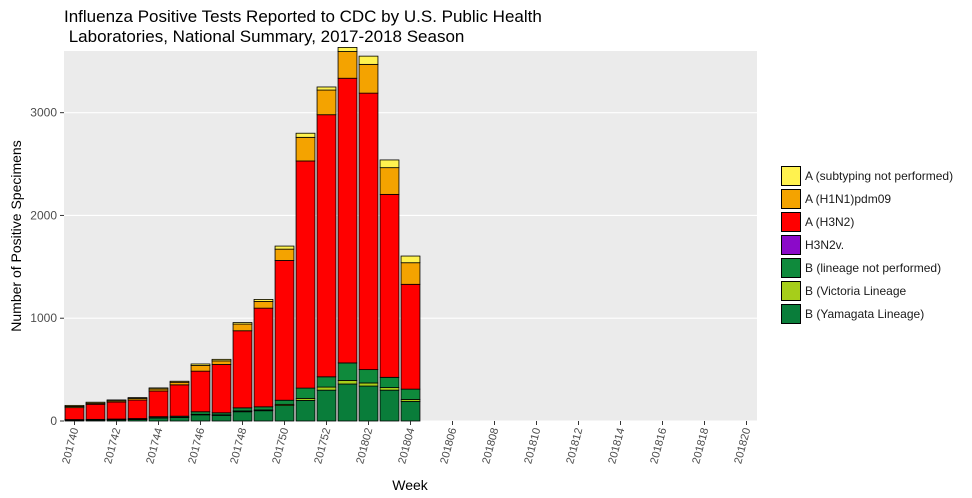 The height and width of the screenshot is (498, 972). Describe the element at coordinates (830, 221) in the screenshot. I see `legend-label: A (H3N2)` at that location.